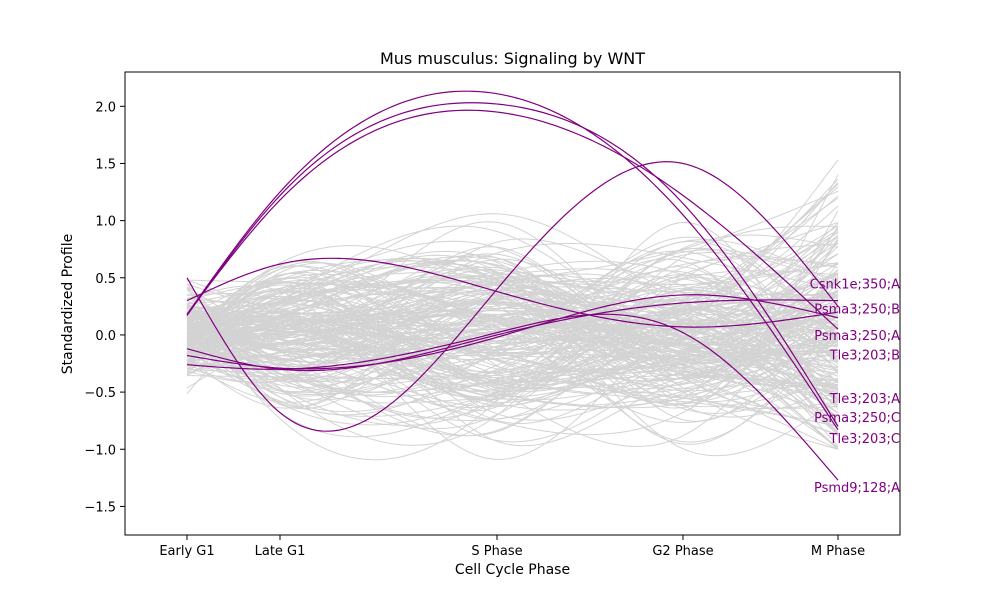  Describe the element at coordinates (864, 355) in the screenshot. I see `series-end-label: Tle3;203;B` at that location.